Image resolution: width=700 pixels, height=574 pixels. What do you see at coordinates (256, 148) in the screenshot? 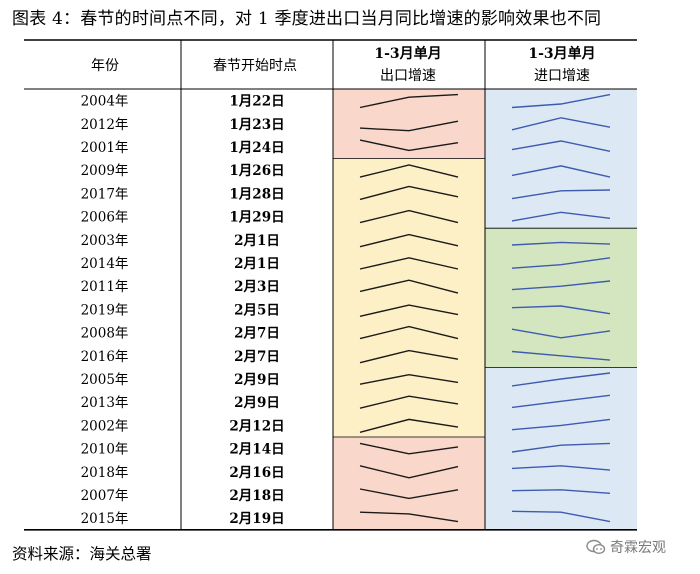
I see `row-date: 1月24日` at bounding box center [256, 148].